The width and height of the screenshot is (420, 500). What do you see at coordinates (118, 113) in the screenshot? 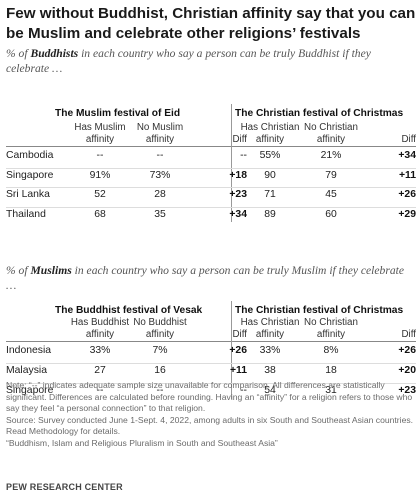
I see `group-title: The Muslim festival of Eid` at bounding box center [118, 113].